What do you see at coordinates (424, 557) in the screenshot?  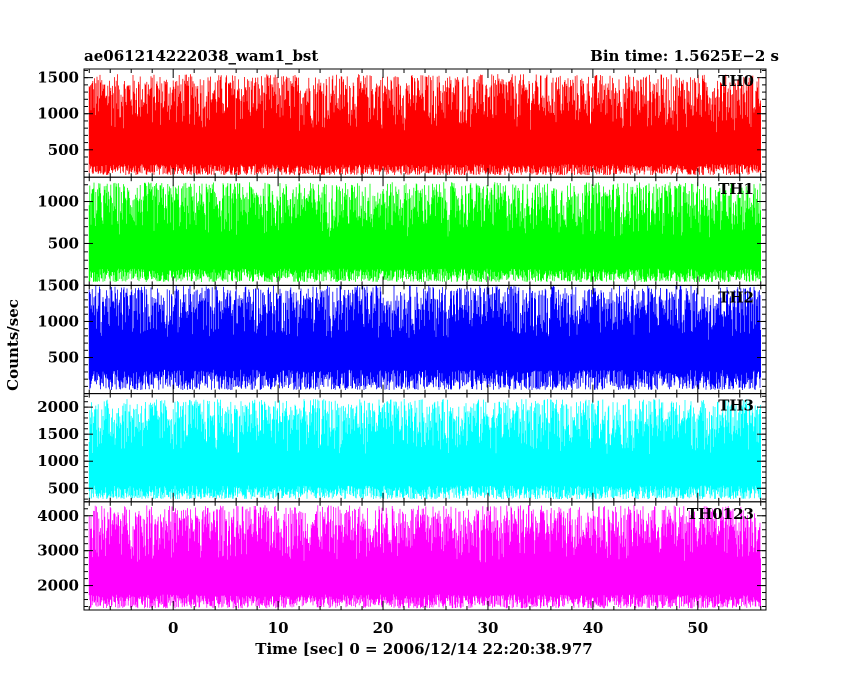 I see `series-th0123` at bounding box center [424, 557].